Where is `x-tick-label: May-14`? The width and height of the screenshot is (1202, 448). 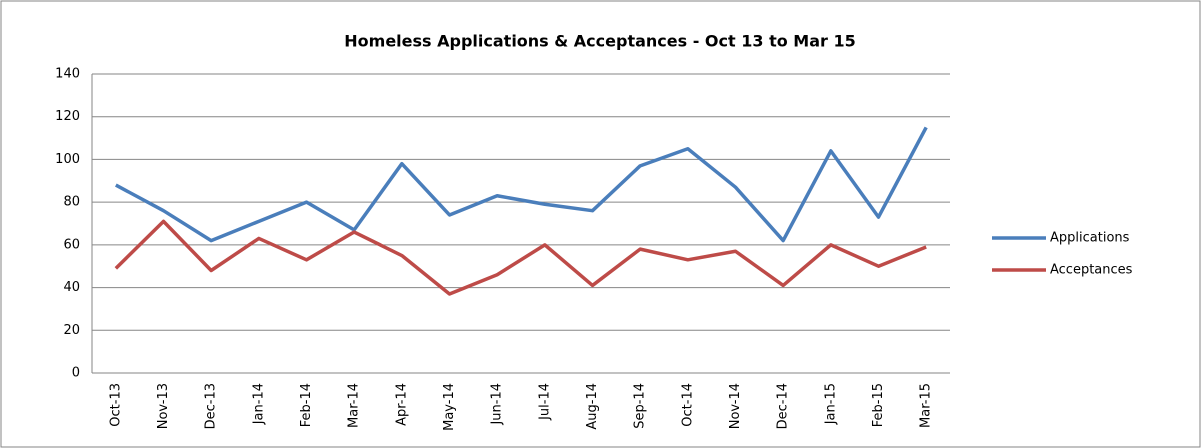 x-tick-label: May-14 is located at coordinates (449, 407).